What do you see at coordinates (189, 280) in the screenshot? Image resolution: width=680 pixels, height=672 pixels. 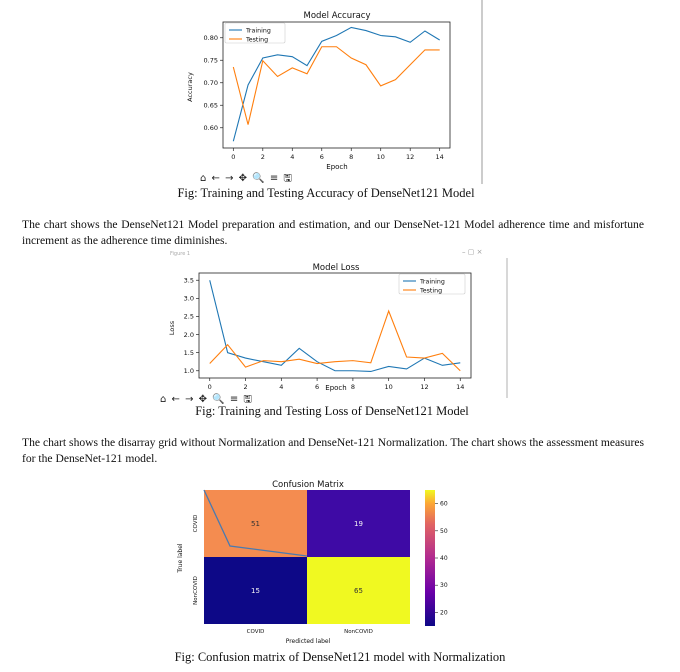 I see `y-tick-label: 3.5` at bounding box center [189, 280].